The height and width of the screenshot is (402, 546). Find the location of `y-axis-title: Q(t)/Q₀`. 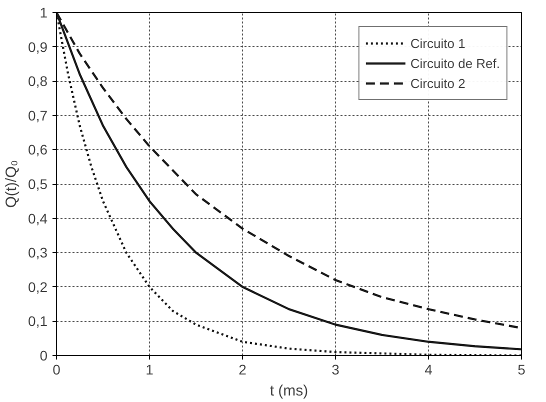

y-axis-title: Q(t)/Q₀ is located at coordinates (11, 184).